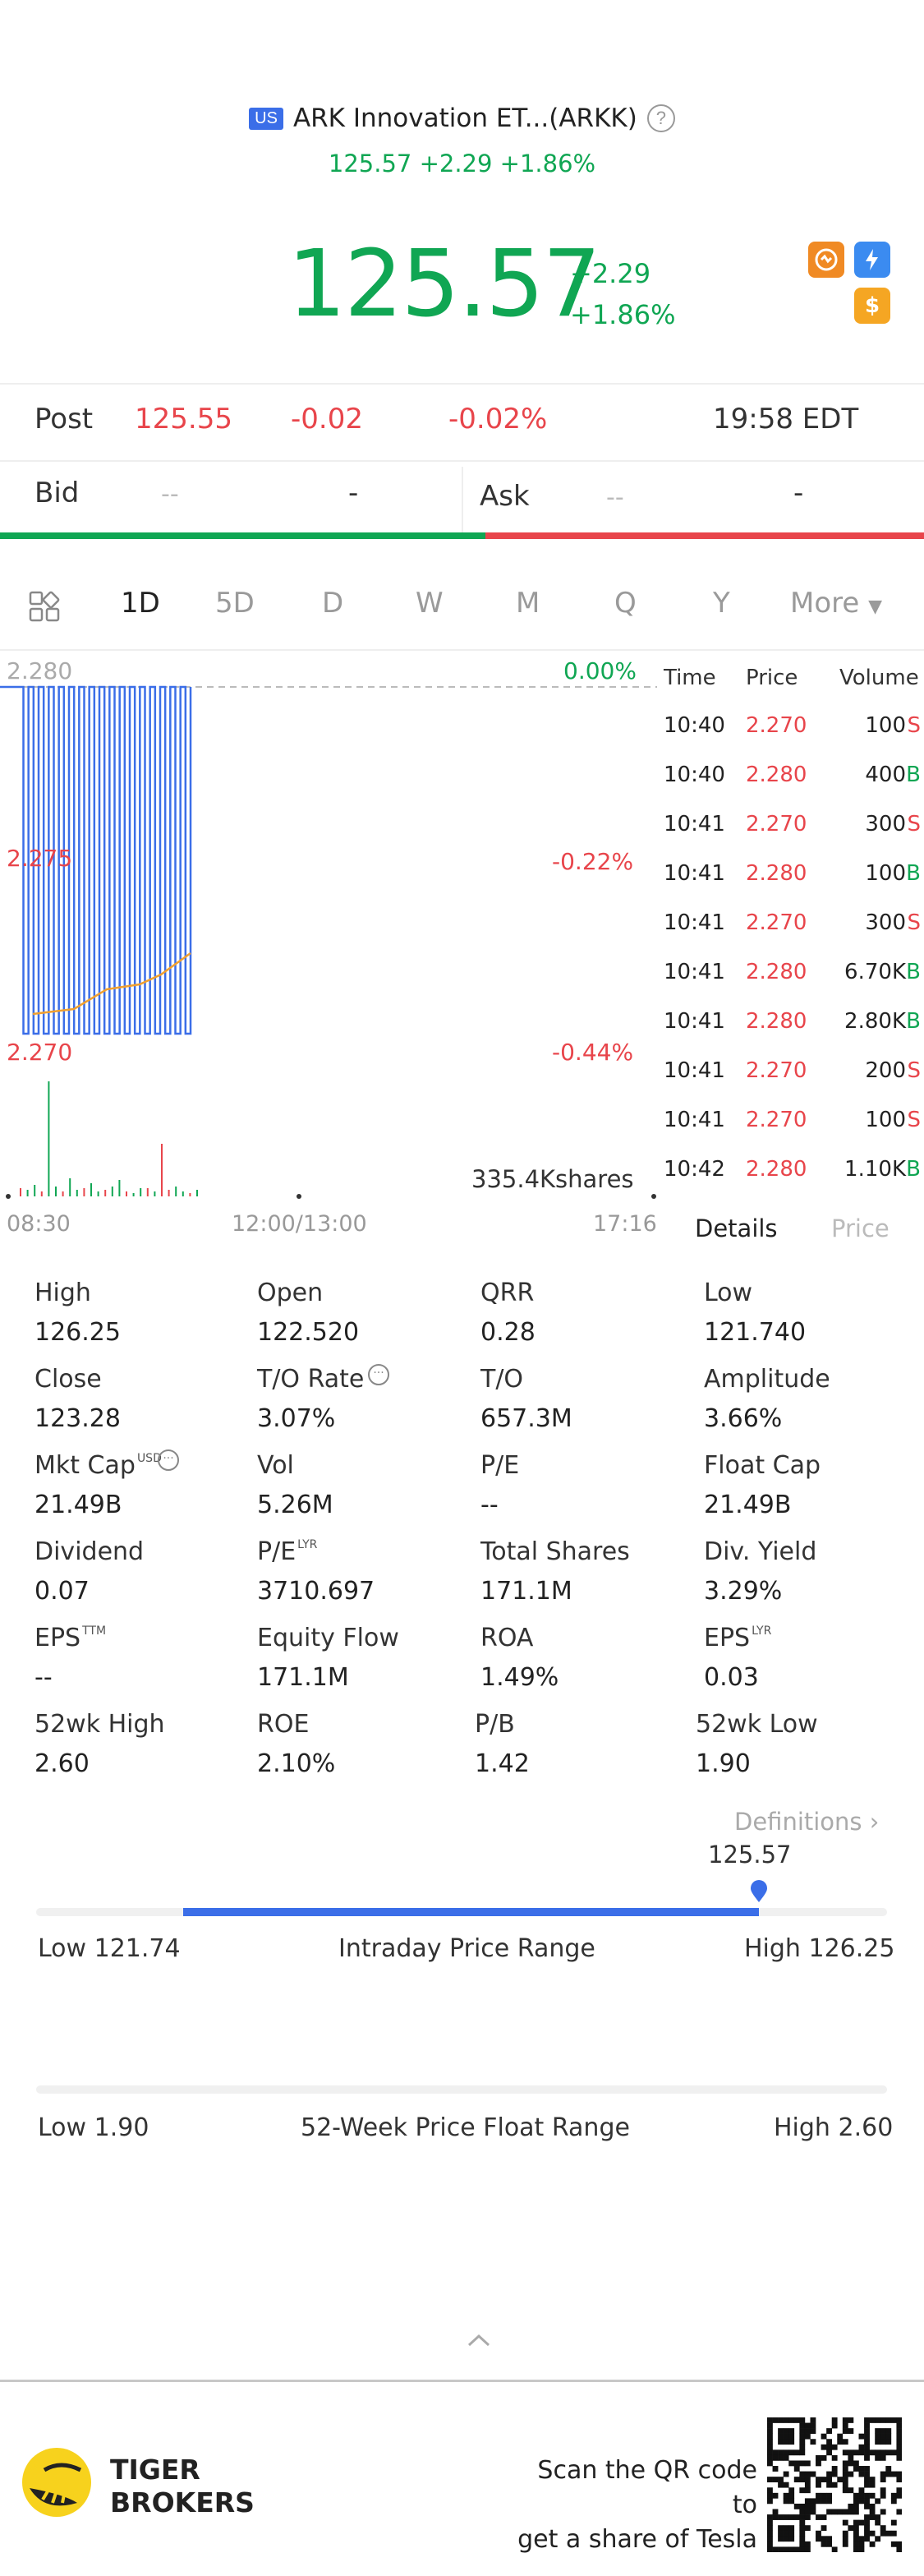 Image resolution: width=924 pixels, height=2576 pixels. Describe the element at coordinates (879, 678) in the screenshot. I see `trades-col-volume: Volume` at that location.